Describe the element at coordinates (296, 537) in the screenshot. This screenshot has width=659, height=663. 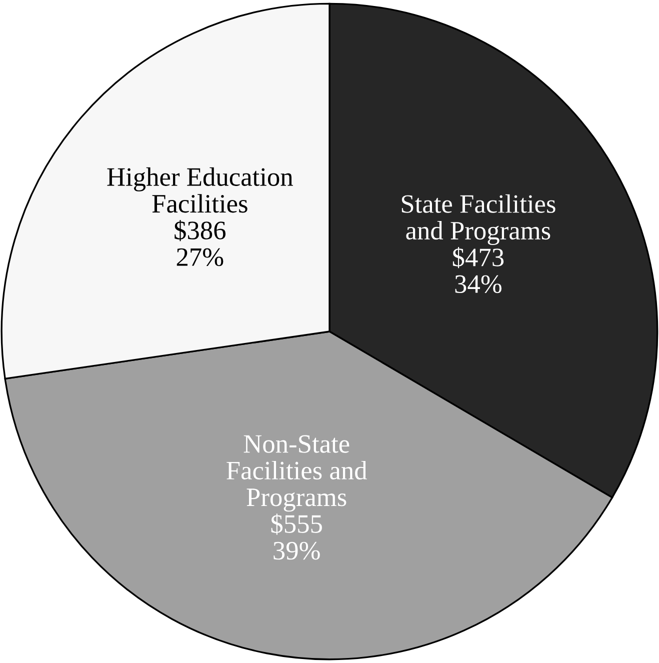
I see `data-label: $555 39%` at that location.